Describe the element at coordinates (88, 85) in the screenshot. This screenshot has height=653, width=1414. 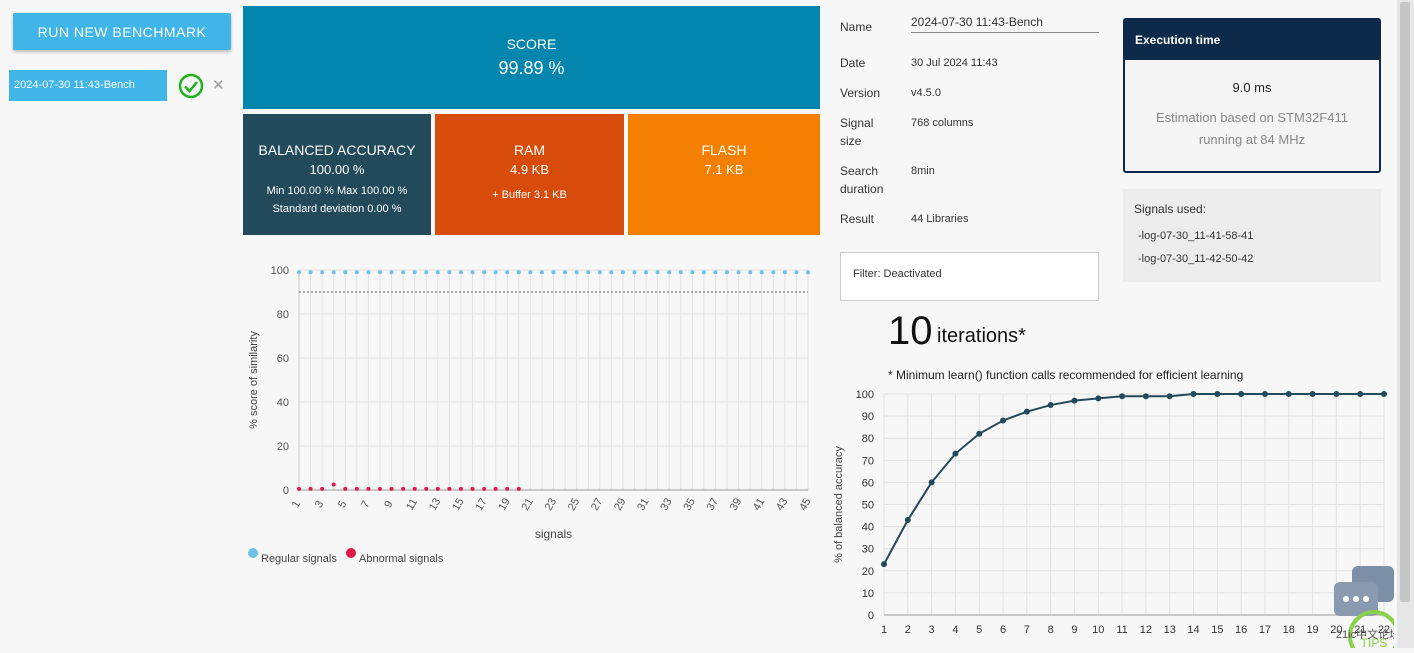
I see `benchmark-list-item: 2024-07-30 11:43-Bench` at that location.